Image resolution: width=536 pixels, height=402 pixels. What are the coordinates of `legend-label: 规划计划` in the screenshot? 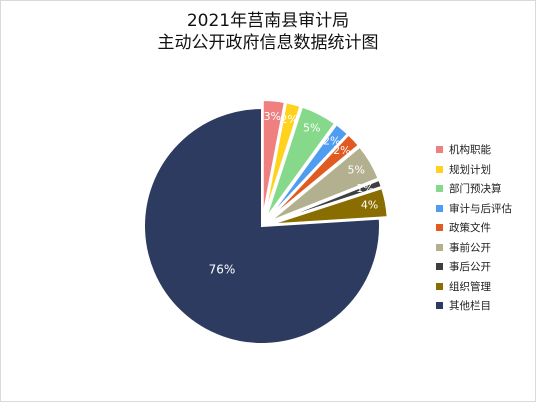 It's located at (470, 169).